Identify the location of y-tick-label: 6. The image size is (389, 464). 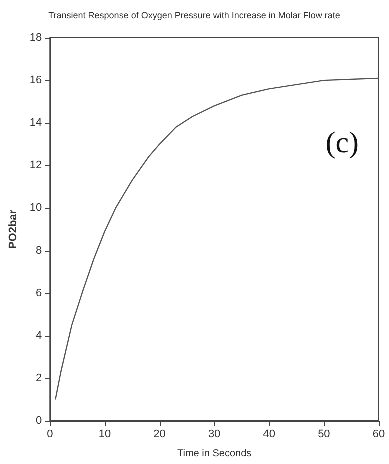
(39, 293).